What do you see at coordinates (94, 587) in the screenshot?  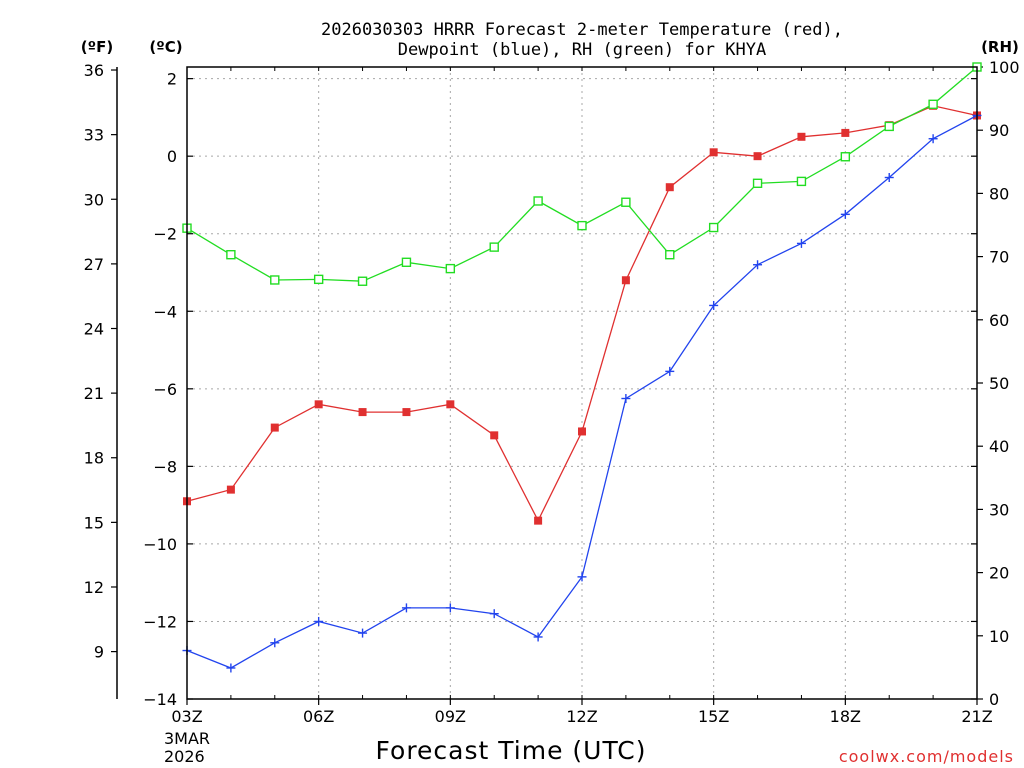 I see `fahrenheit-tick-label: 12` at bounding box center [94, 587].